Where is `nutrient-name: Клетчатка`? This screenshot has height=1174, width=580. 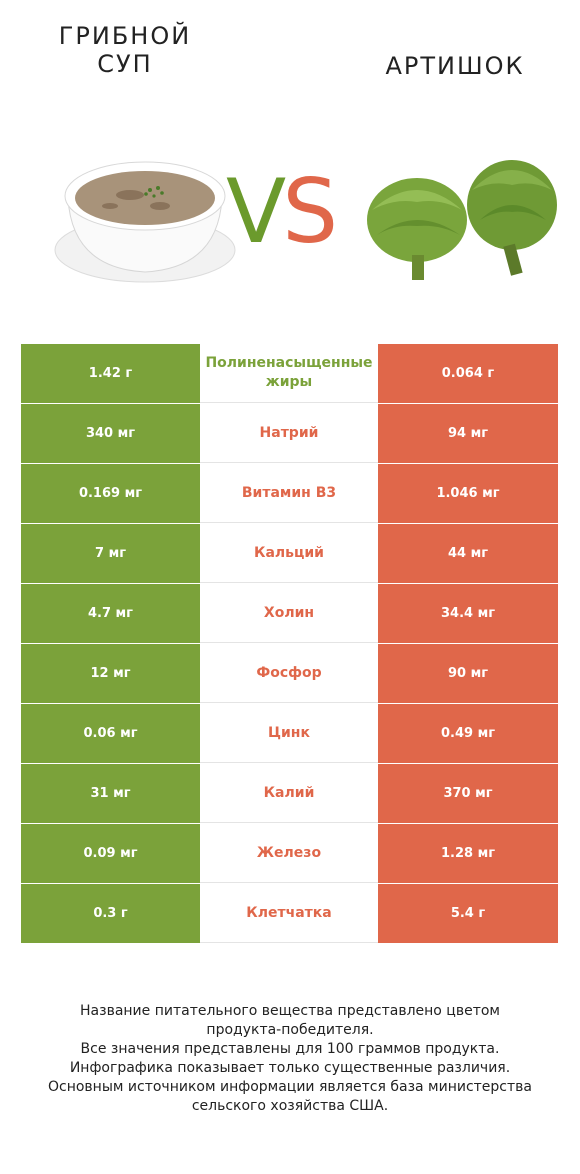 nutrient-name: Клетчатка is located at coordinates (289, 913).